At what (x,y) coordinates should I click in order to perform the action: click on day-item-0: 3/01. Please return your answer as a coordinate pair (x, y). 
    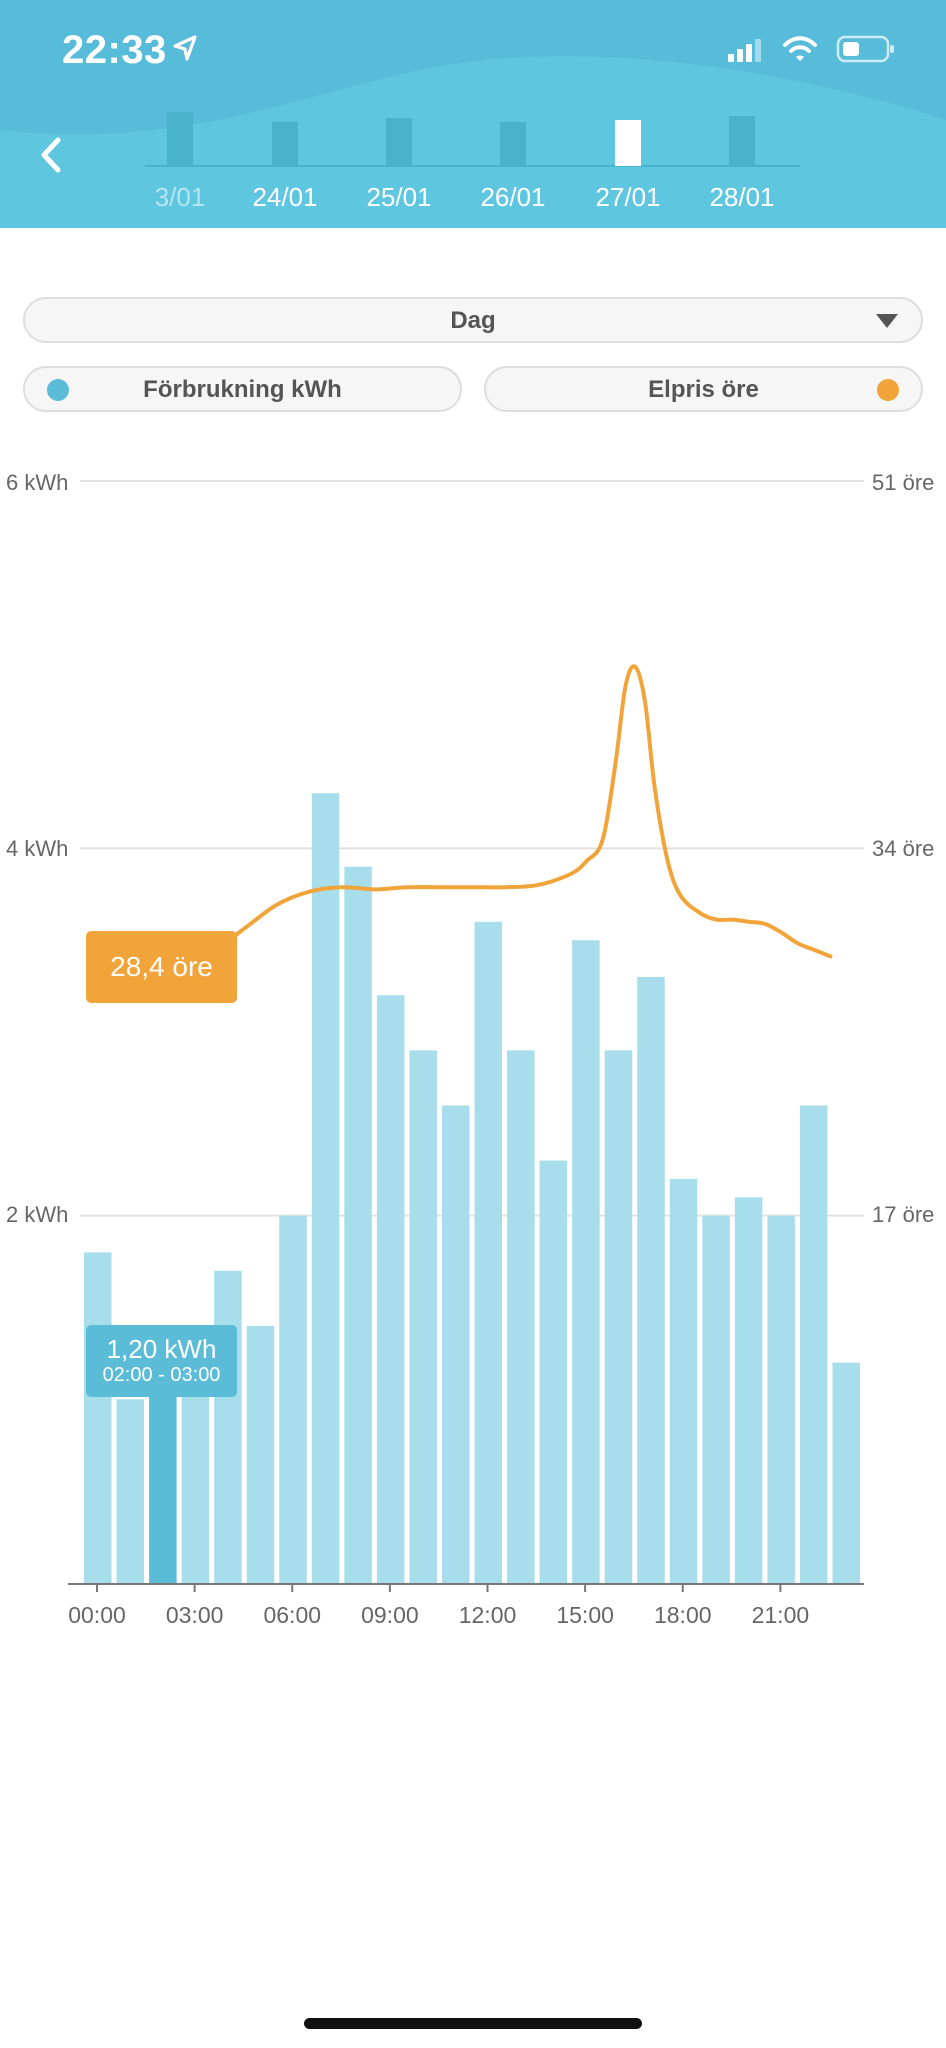
    Looking at the image, I should click on (180, 166).